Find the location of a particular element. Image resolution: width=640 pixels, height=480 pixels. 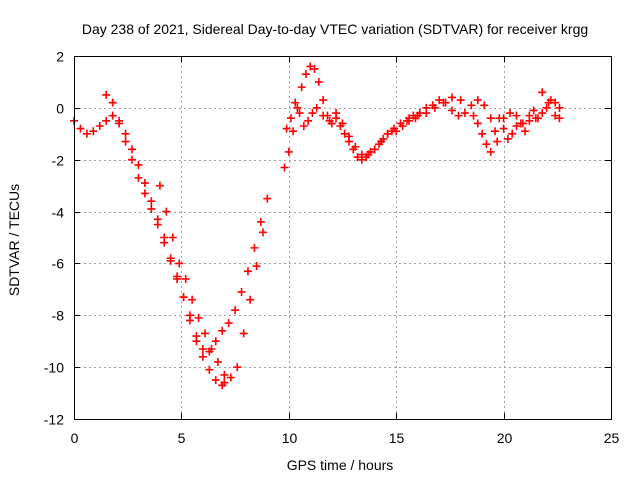

x-tick-label: 25 is located at coordinates (612, 438).